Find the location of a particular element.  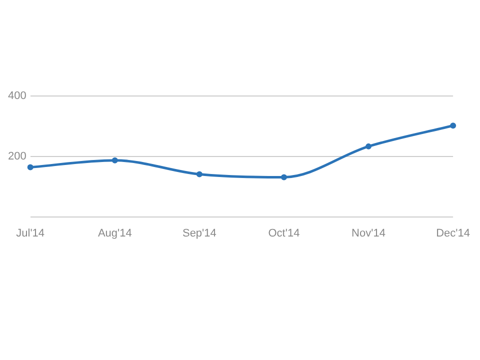

x-tick-label: Nov'14 is located at coordinates (369, 233).